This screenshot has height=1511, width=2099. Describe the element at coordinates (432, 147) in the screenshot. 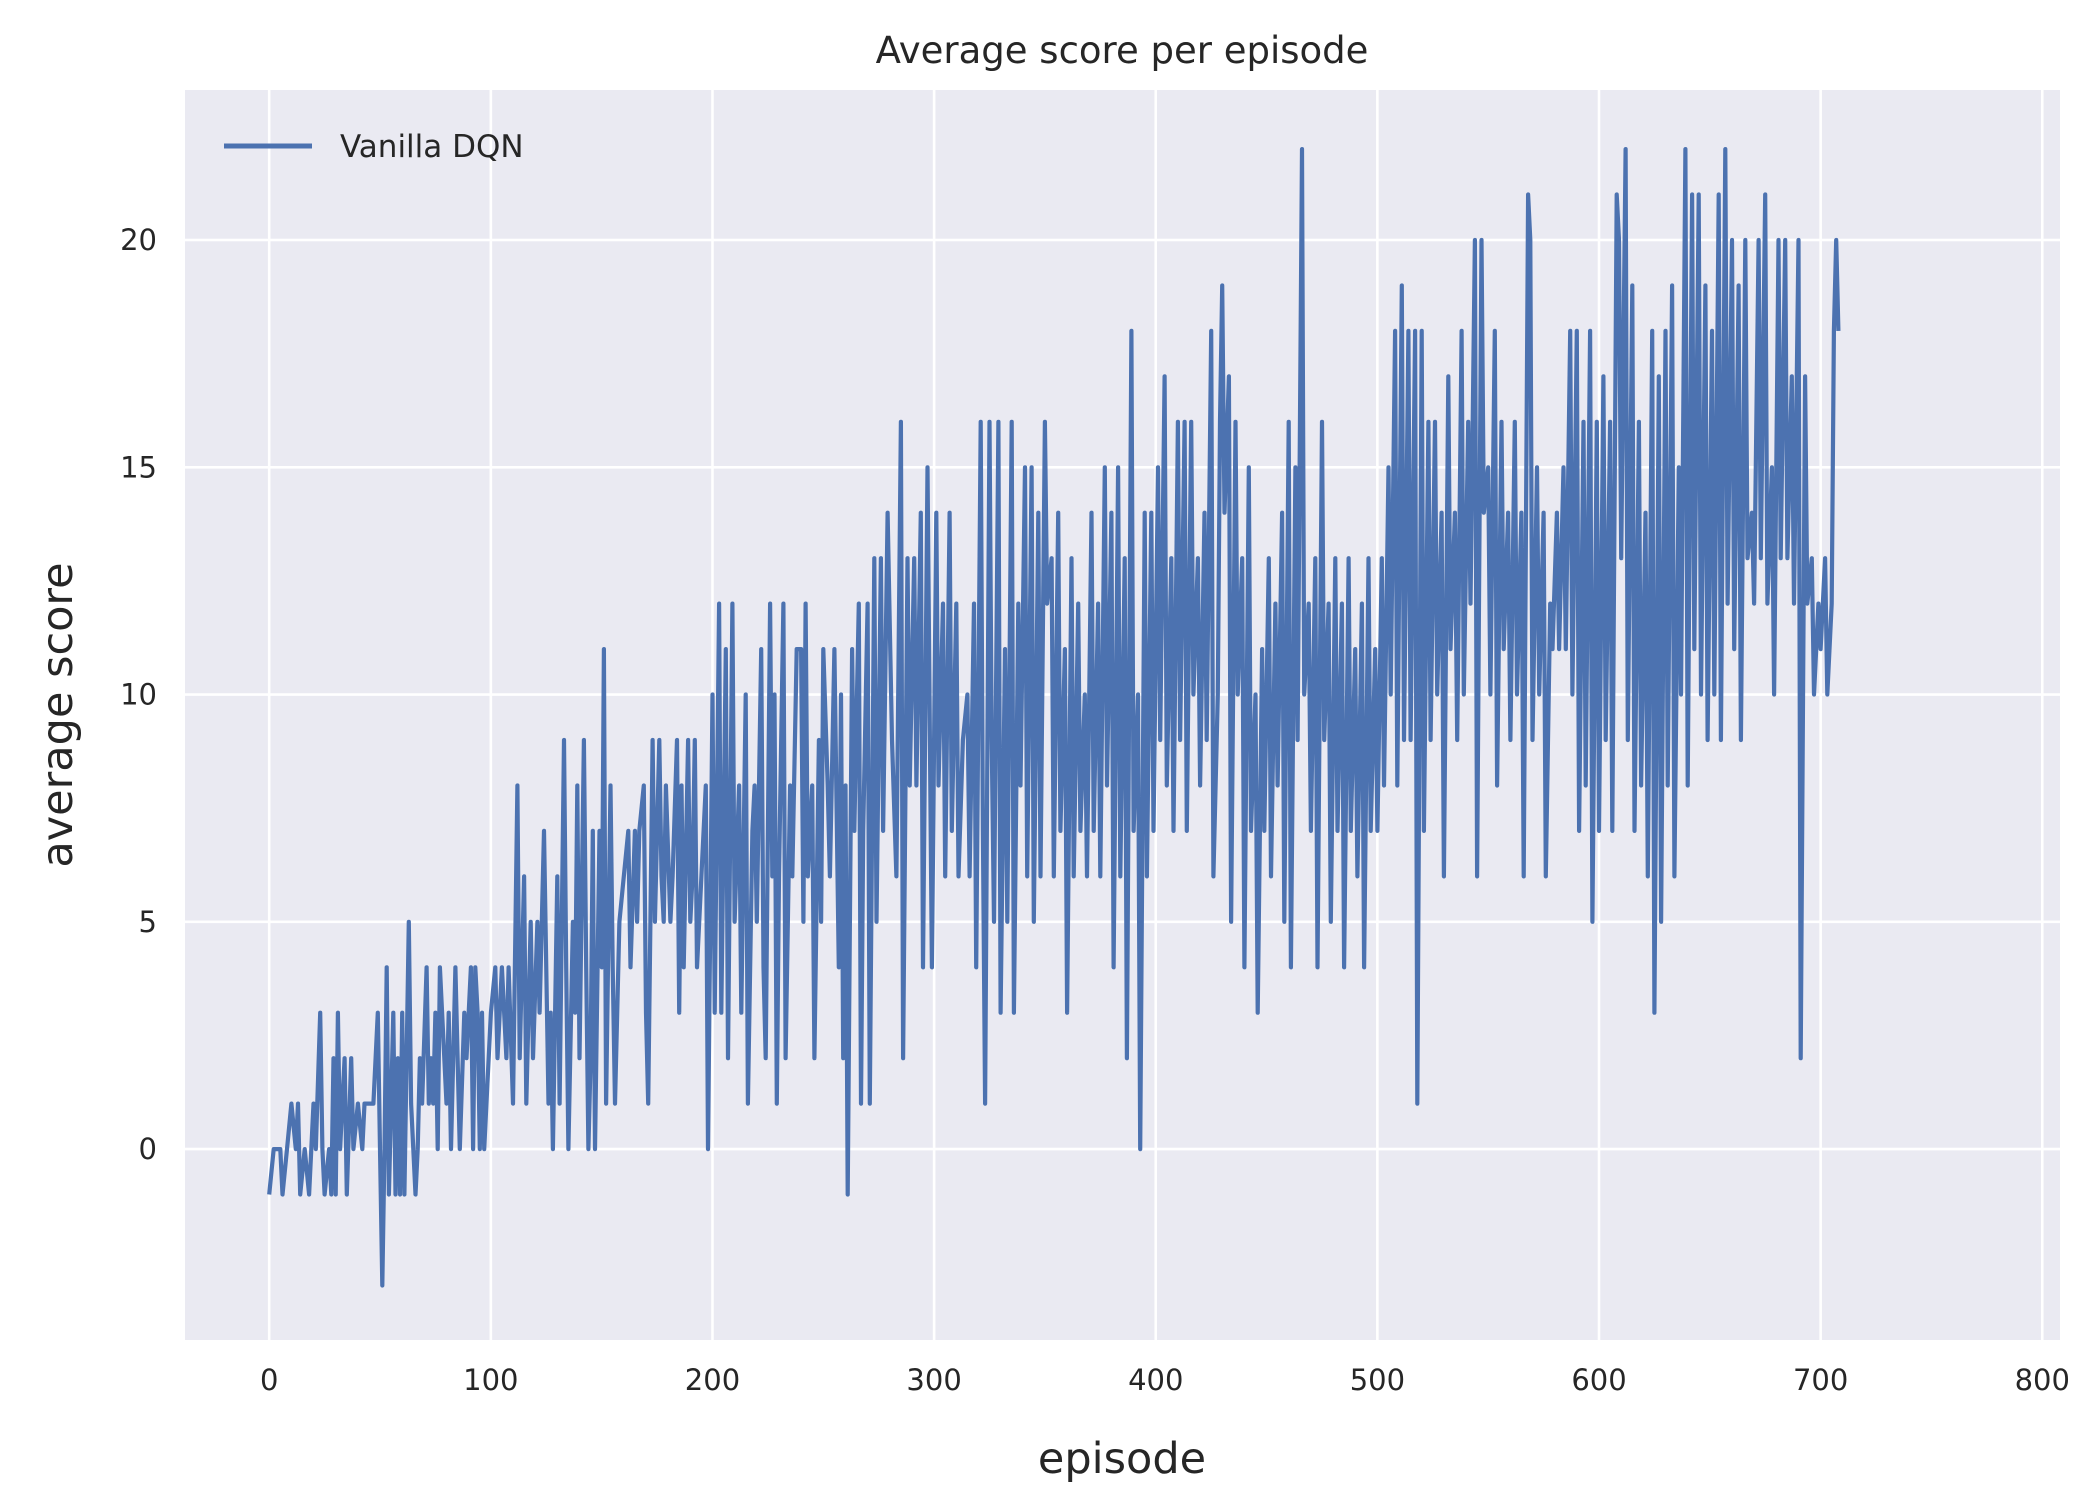

I see `legend-label-vanilla-dqn: Vanilla DQN` at that location.